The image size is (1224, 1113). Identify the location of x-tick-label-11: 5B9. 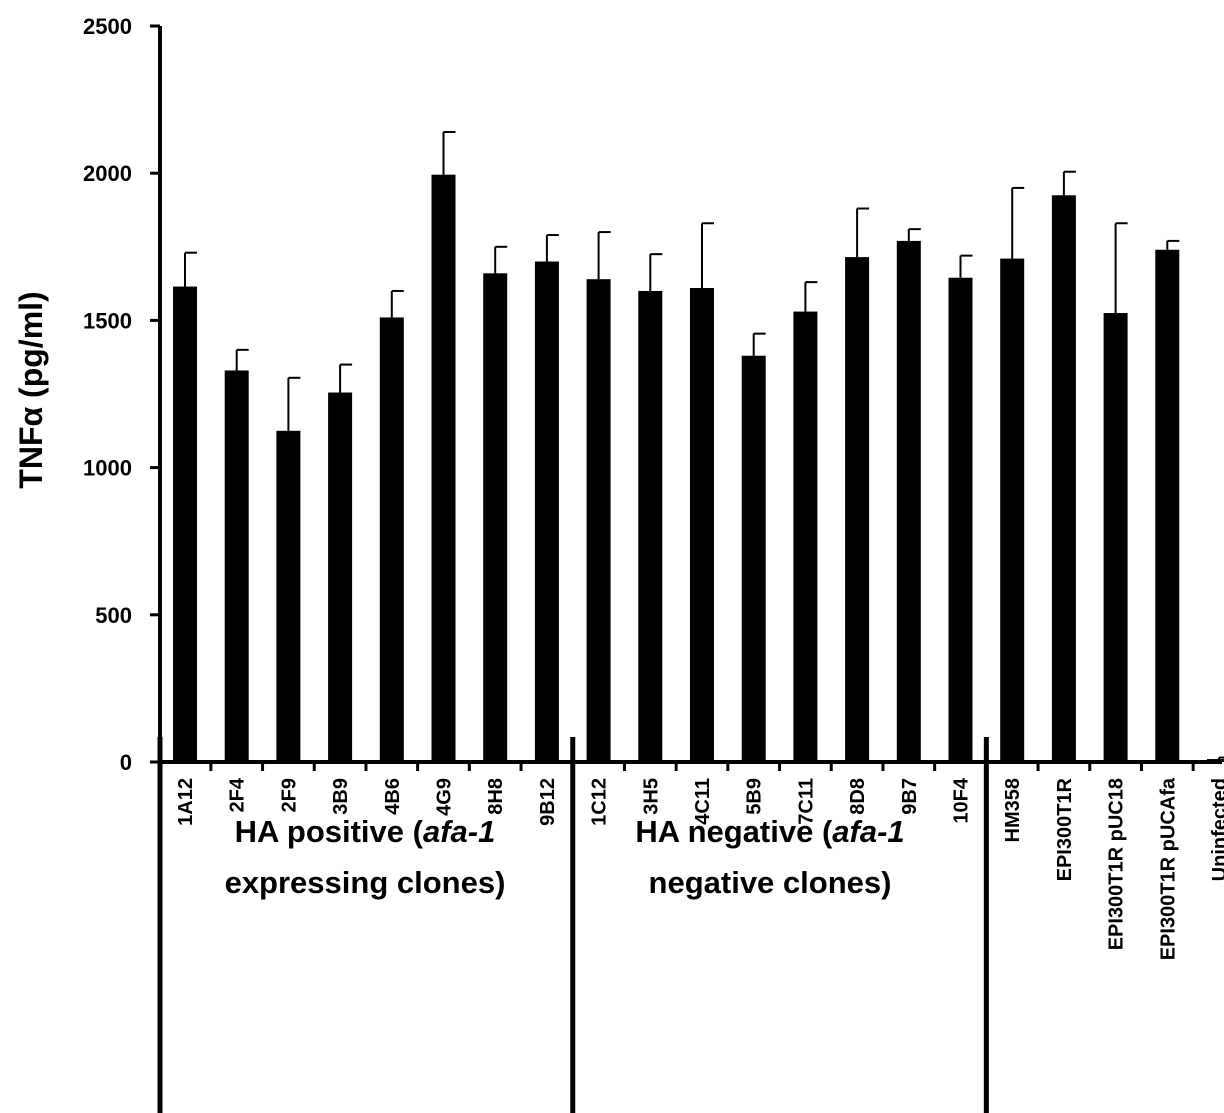
(755, 796).